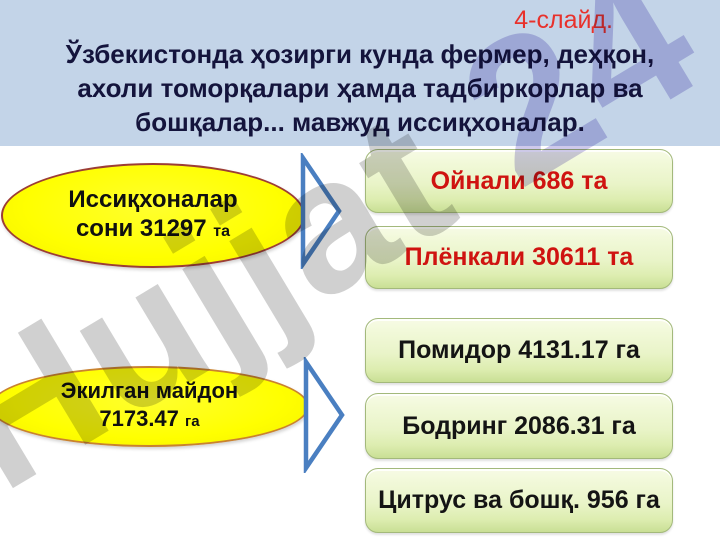 Image resolution: width=720 pixels, height=540 pixels. I want to click on oval-planted-area-value: 7173.47, so click(139, 418).